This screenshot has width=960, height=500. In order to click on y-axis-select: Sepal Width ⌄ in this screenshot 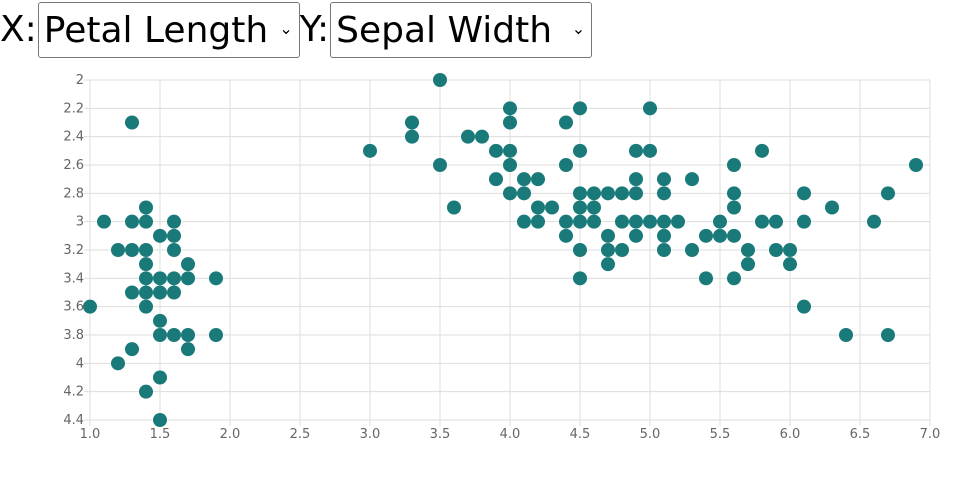, I will do `click(461, 30)`.